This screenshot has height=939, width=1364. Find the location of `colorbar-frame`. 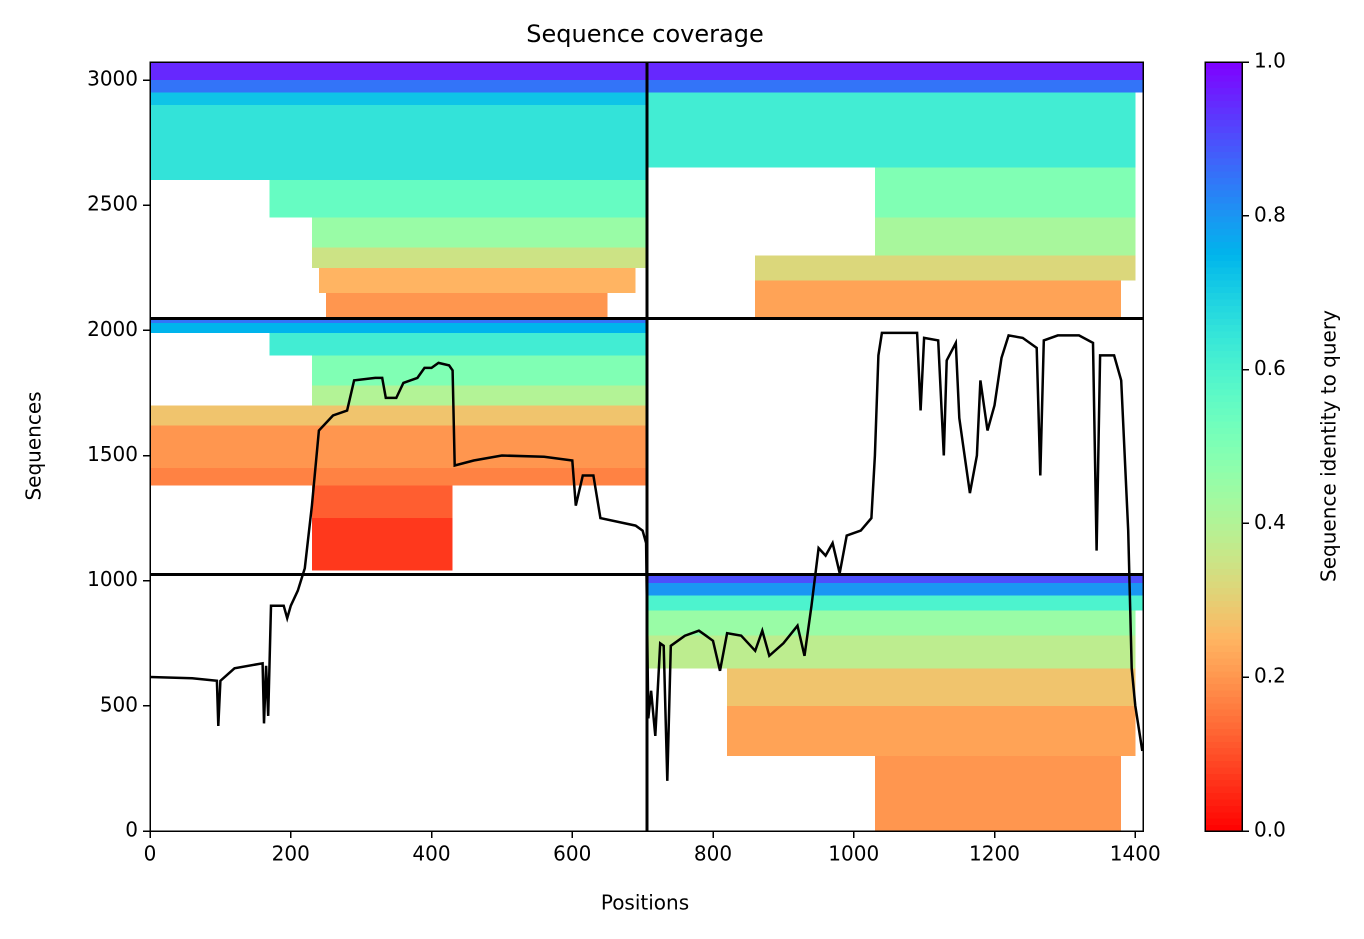

colorbar-frame is located at coordinates (1223, 446).